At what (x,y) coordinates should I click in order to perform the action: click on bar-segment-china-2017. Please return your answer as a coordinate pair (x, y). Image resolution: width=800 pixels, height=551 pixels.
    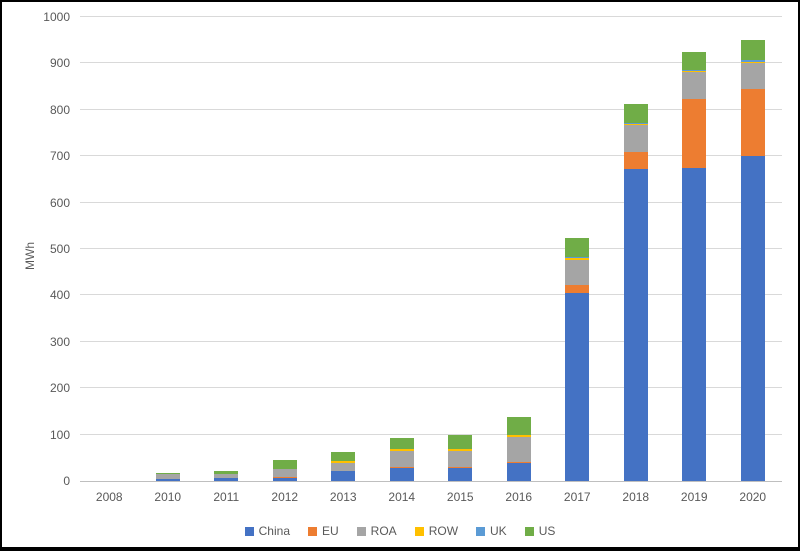
    Looking at the image, I should click on (577, 386).